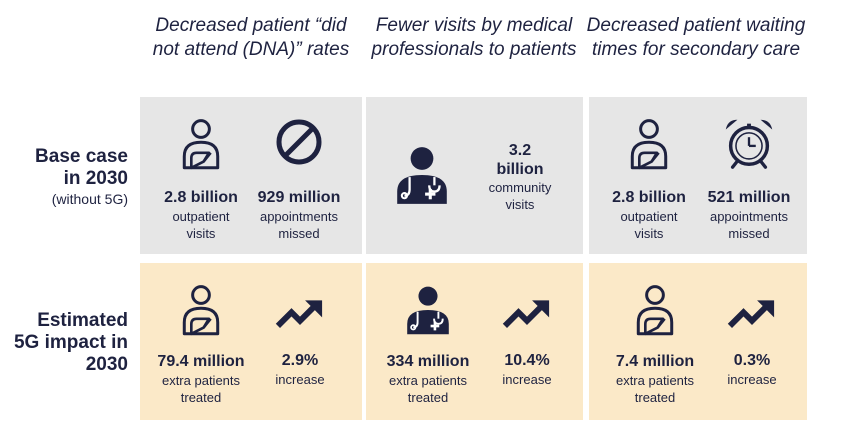 This screenshot has width=863, height=446. What do you see at coordinates (70, 342) in the screenshot?
I see `row-label-impact: Estimated 5G impact in 2030` at bounding box center [70, 342].